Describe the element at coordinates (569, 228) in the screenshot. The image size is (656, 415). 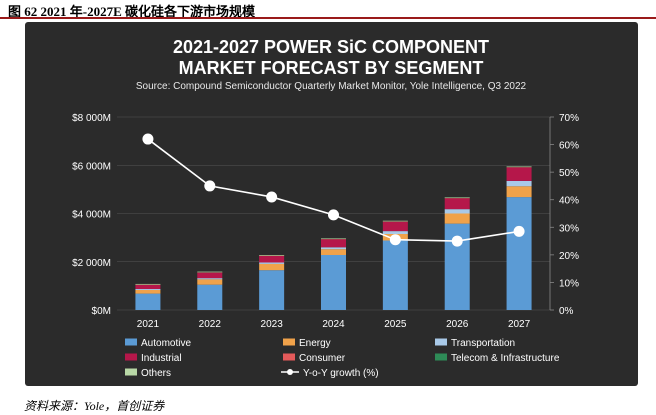
I see `y-right-tick-label: 30%` at that location.